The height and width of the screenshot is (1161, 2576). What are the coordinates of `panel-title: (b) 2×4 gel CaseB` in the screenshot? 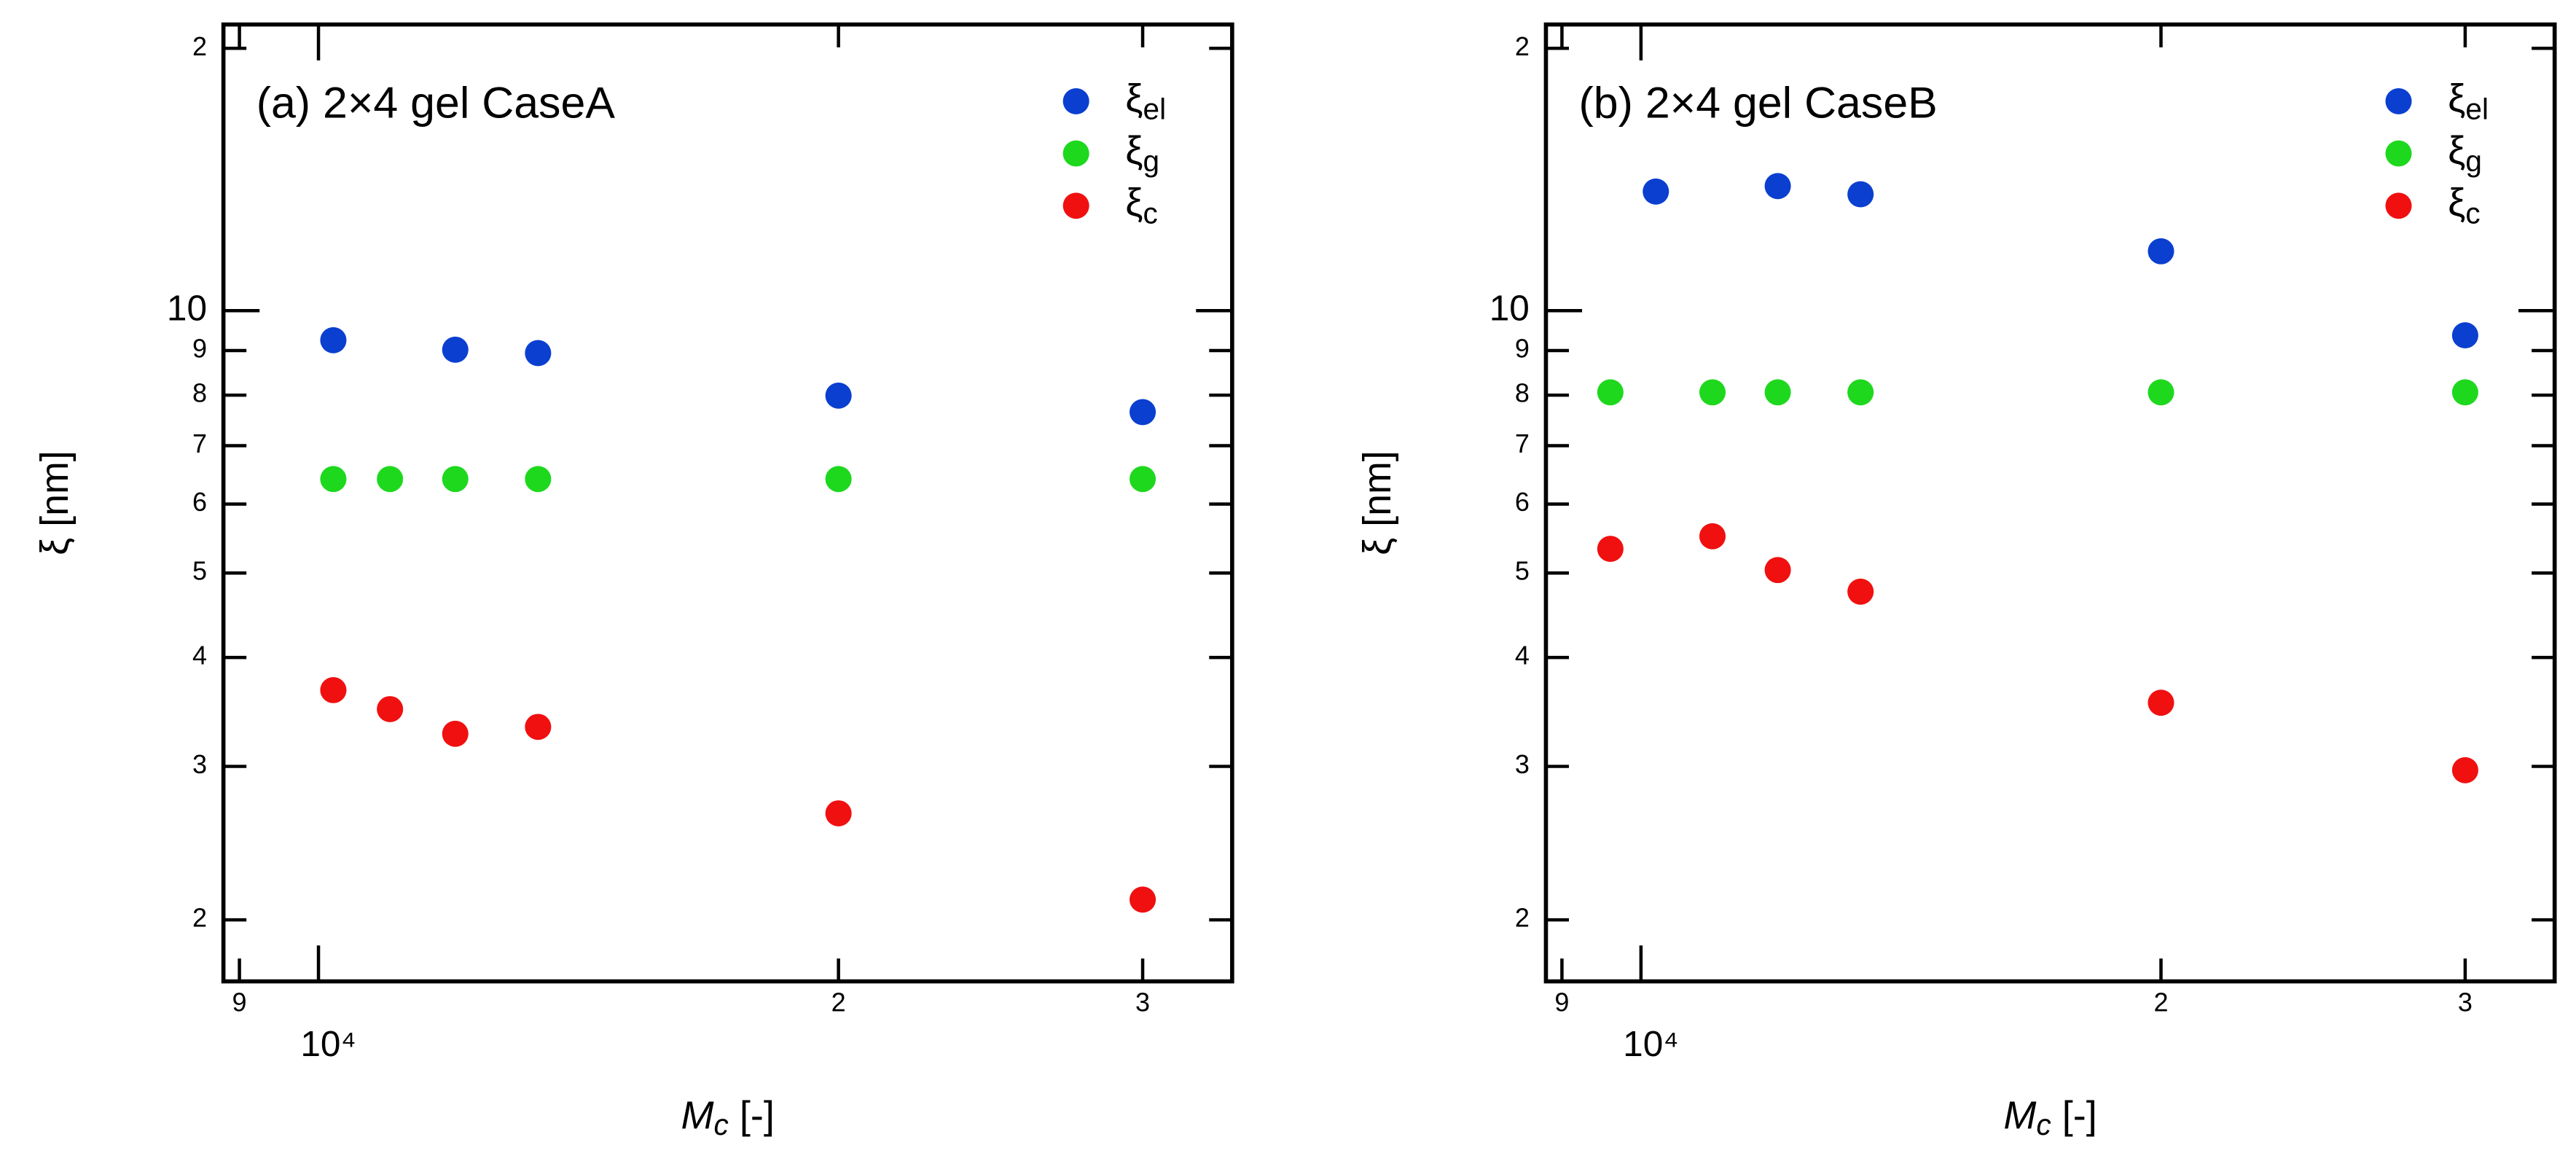 It's located at (1758, 103).